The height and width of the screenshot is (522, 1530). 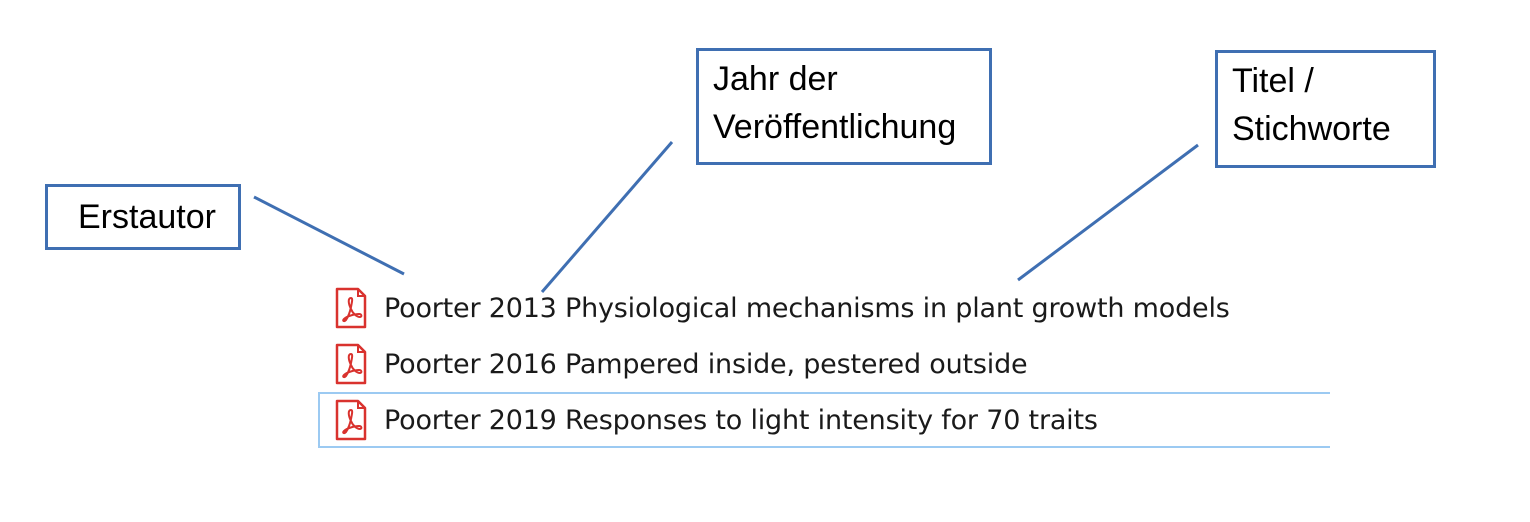 I want to click on callout-title: Titel / Stichworte, so click(x=1325, y=109).